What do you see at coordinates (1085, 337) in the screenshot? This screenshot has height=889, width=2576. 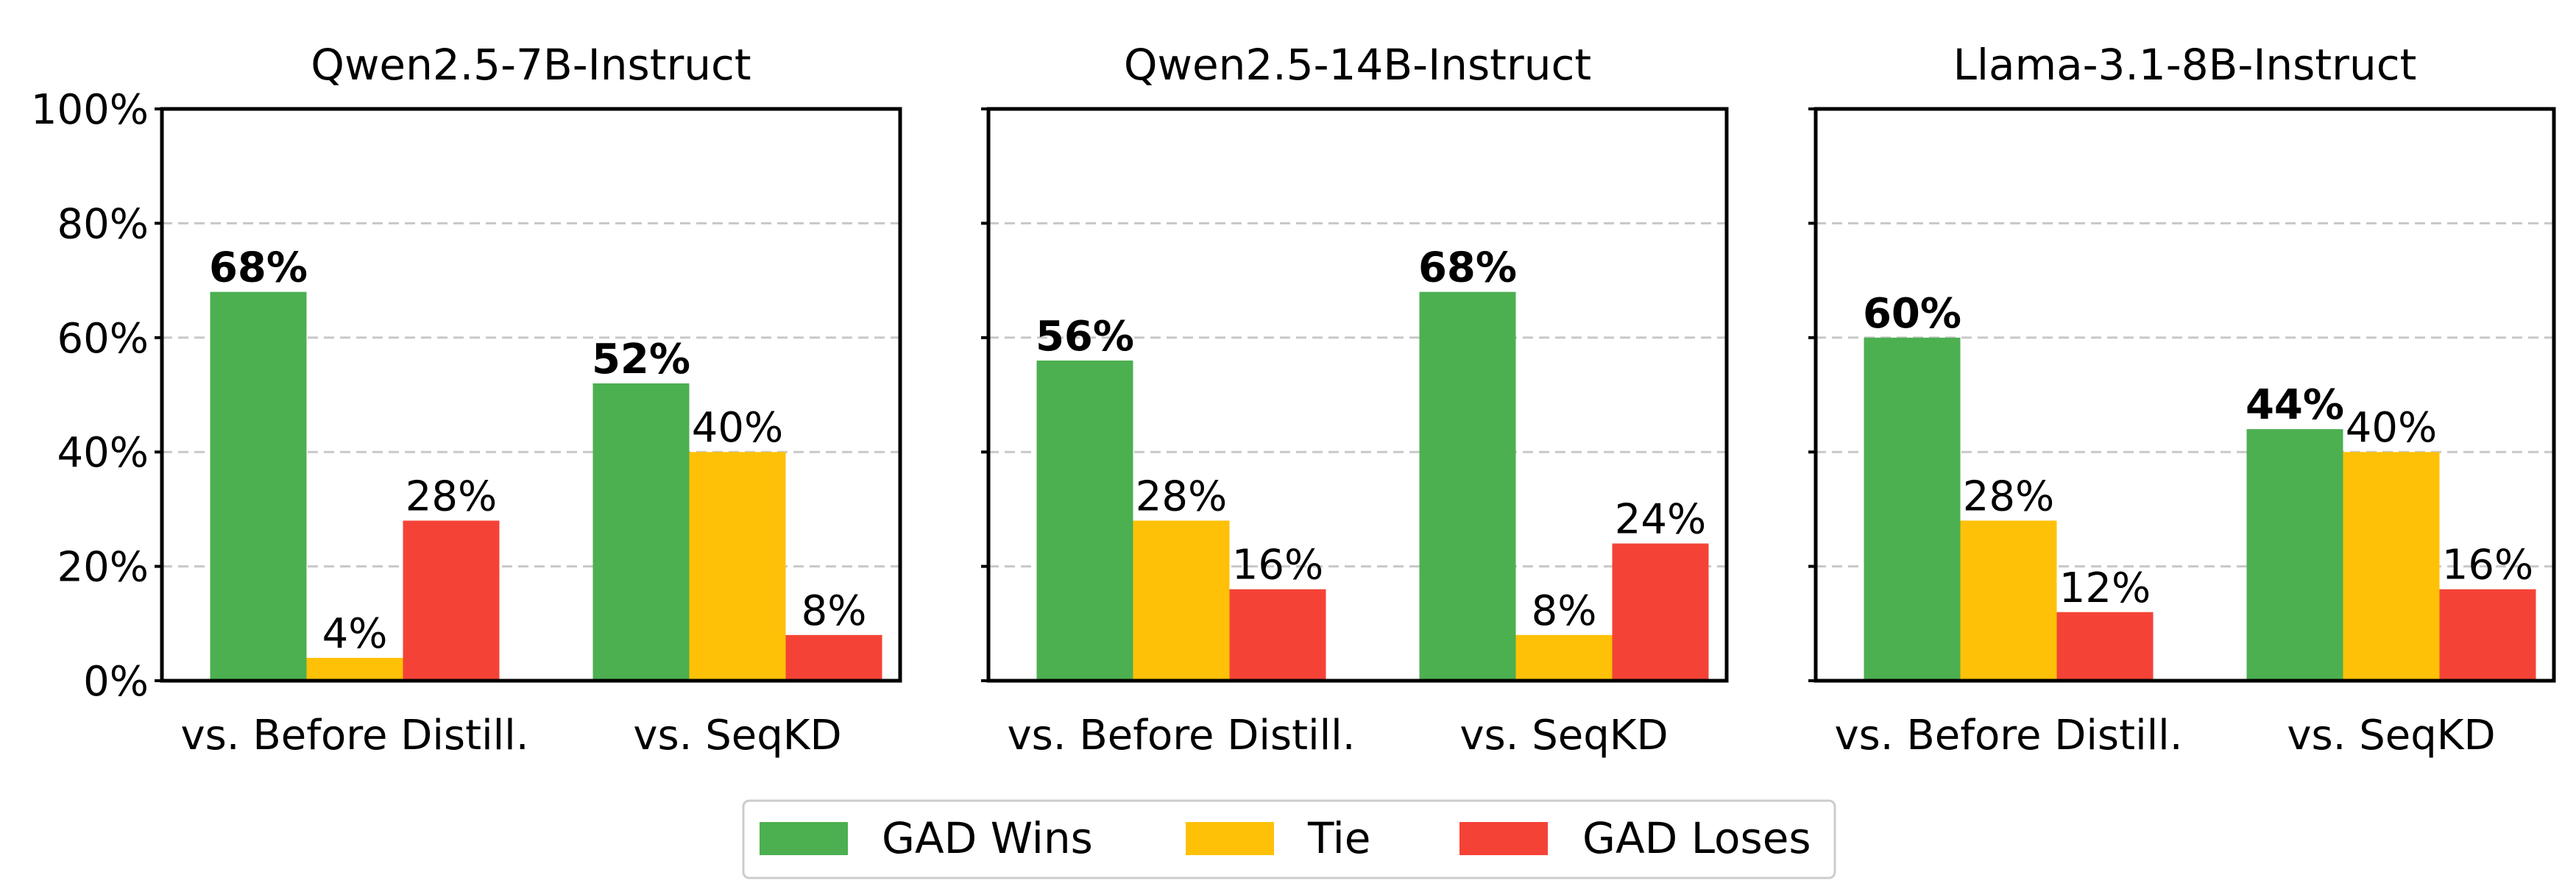 I see `data-label: 56%` at bounding box center [1085, 337].